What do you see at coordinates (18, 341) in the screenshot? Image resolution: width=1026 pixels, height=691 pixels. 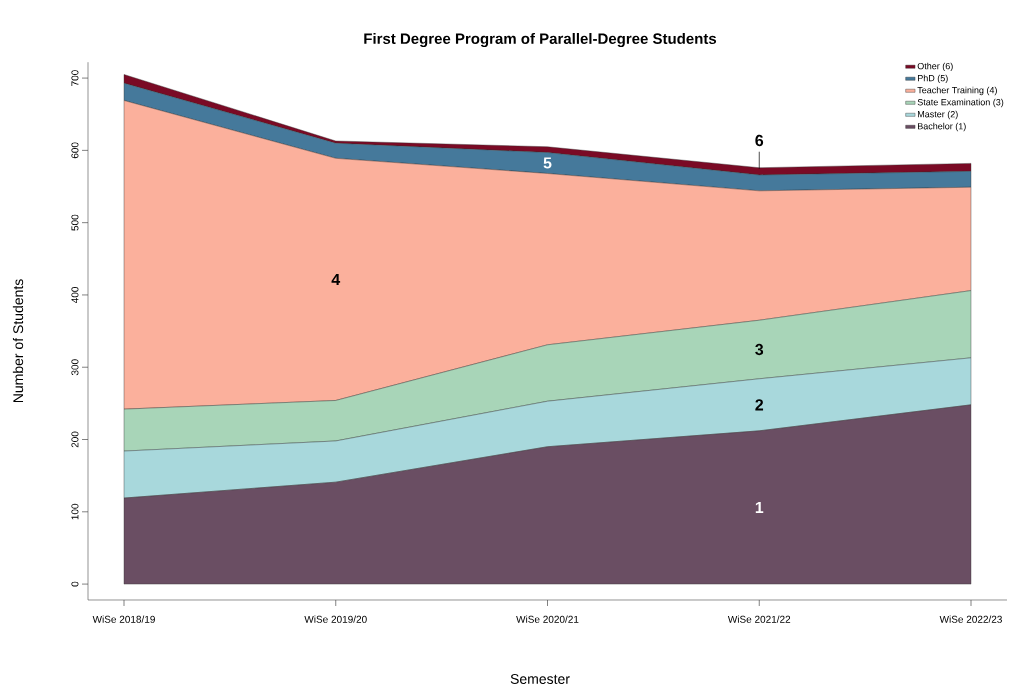 I see `y-axis-title: Number of Students` at bounding box center [18, 341].